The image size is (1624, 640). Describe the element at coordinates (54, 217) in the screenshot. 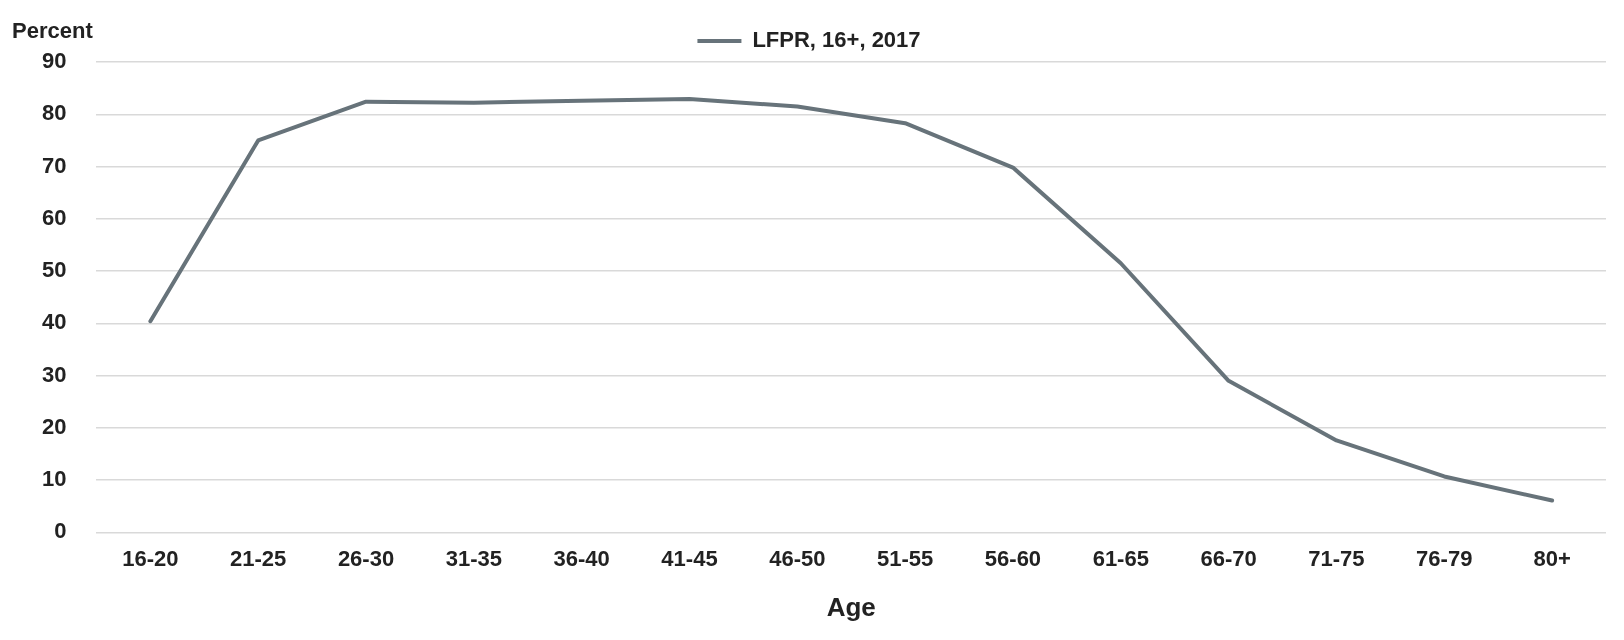

I see `y-tick-label: 60` at that location.